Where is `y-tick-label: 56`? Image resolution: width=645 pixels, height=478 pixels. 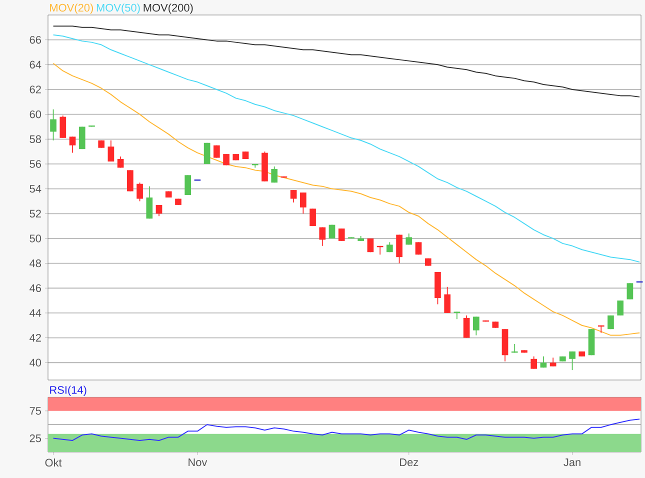 y-tick-label: 56 is located at coordinates (36, 164).